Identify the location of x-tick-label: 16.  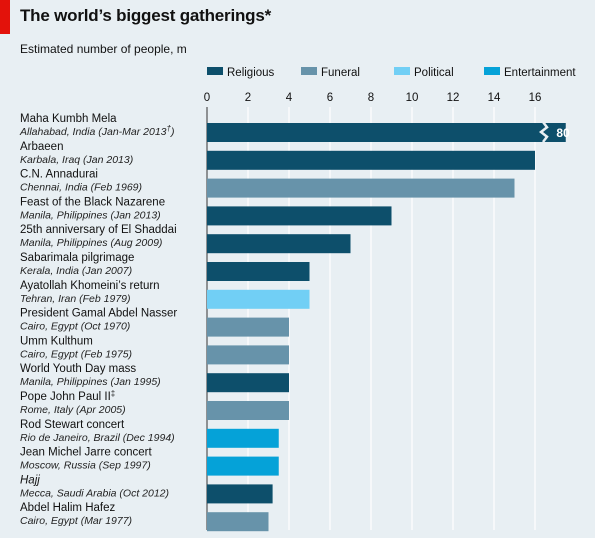
(535, 98).